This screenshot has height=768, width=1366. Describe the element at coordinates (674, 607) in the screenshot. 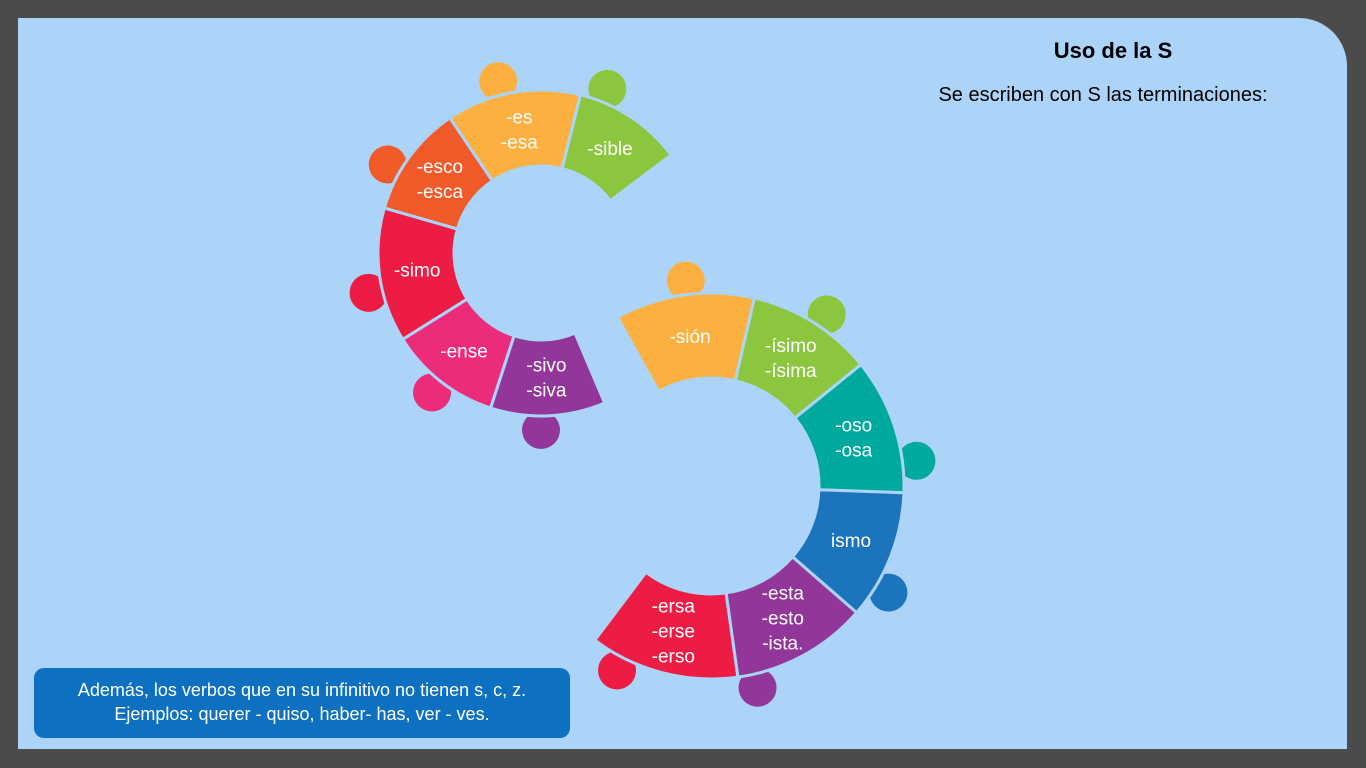

I see `puzzle-piece-label: -ersa` at that location.